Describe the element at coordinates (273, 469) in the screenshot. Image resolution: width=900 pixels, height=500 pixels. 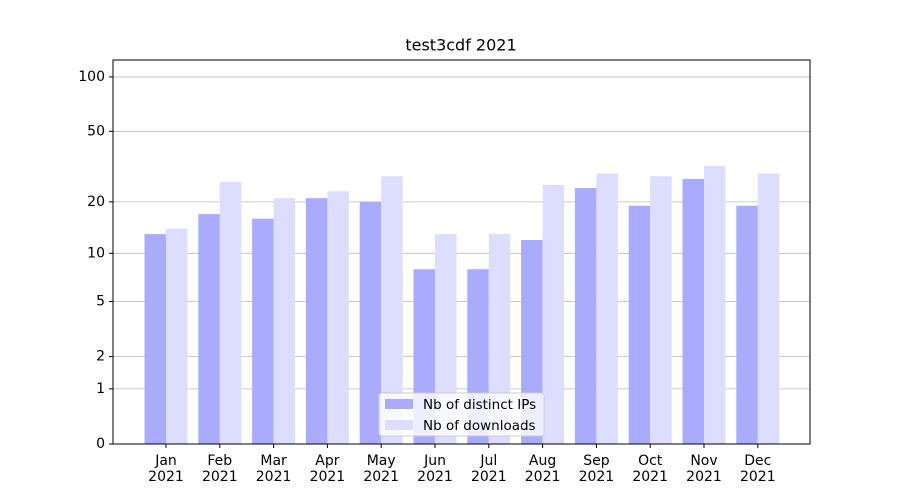
I see `x-tick-label: Mar 2021` at that location.